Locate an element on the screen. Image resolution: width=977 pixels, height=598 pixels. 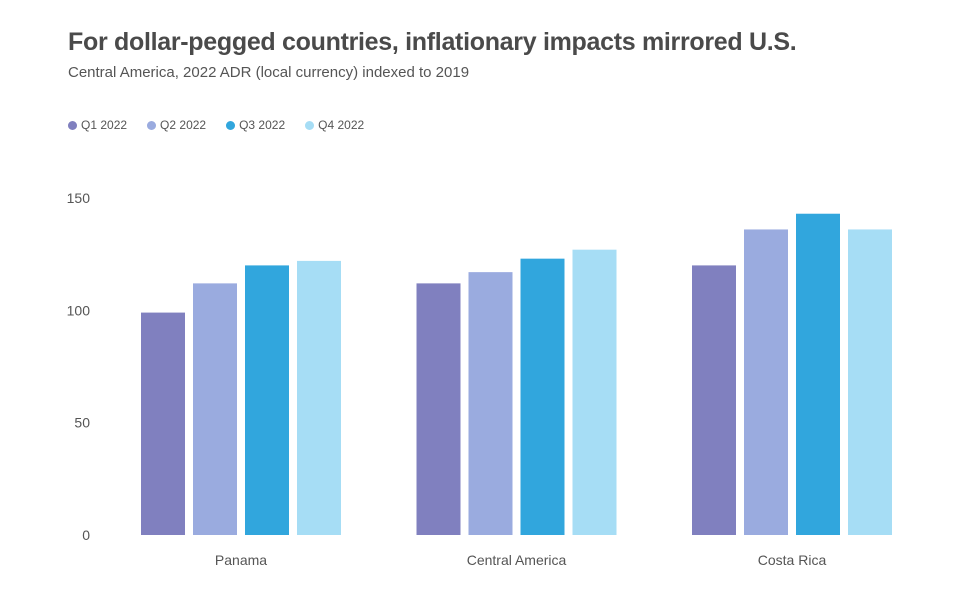
legend-label-q3: Q3 2022 is located at coordinates (262, 125).